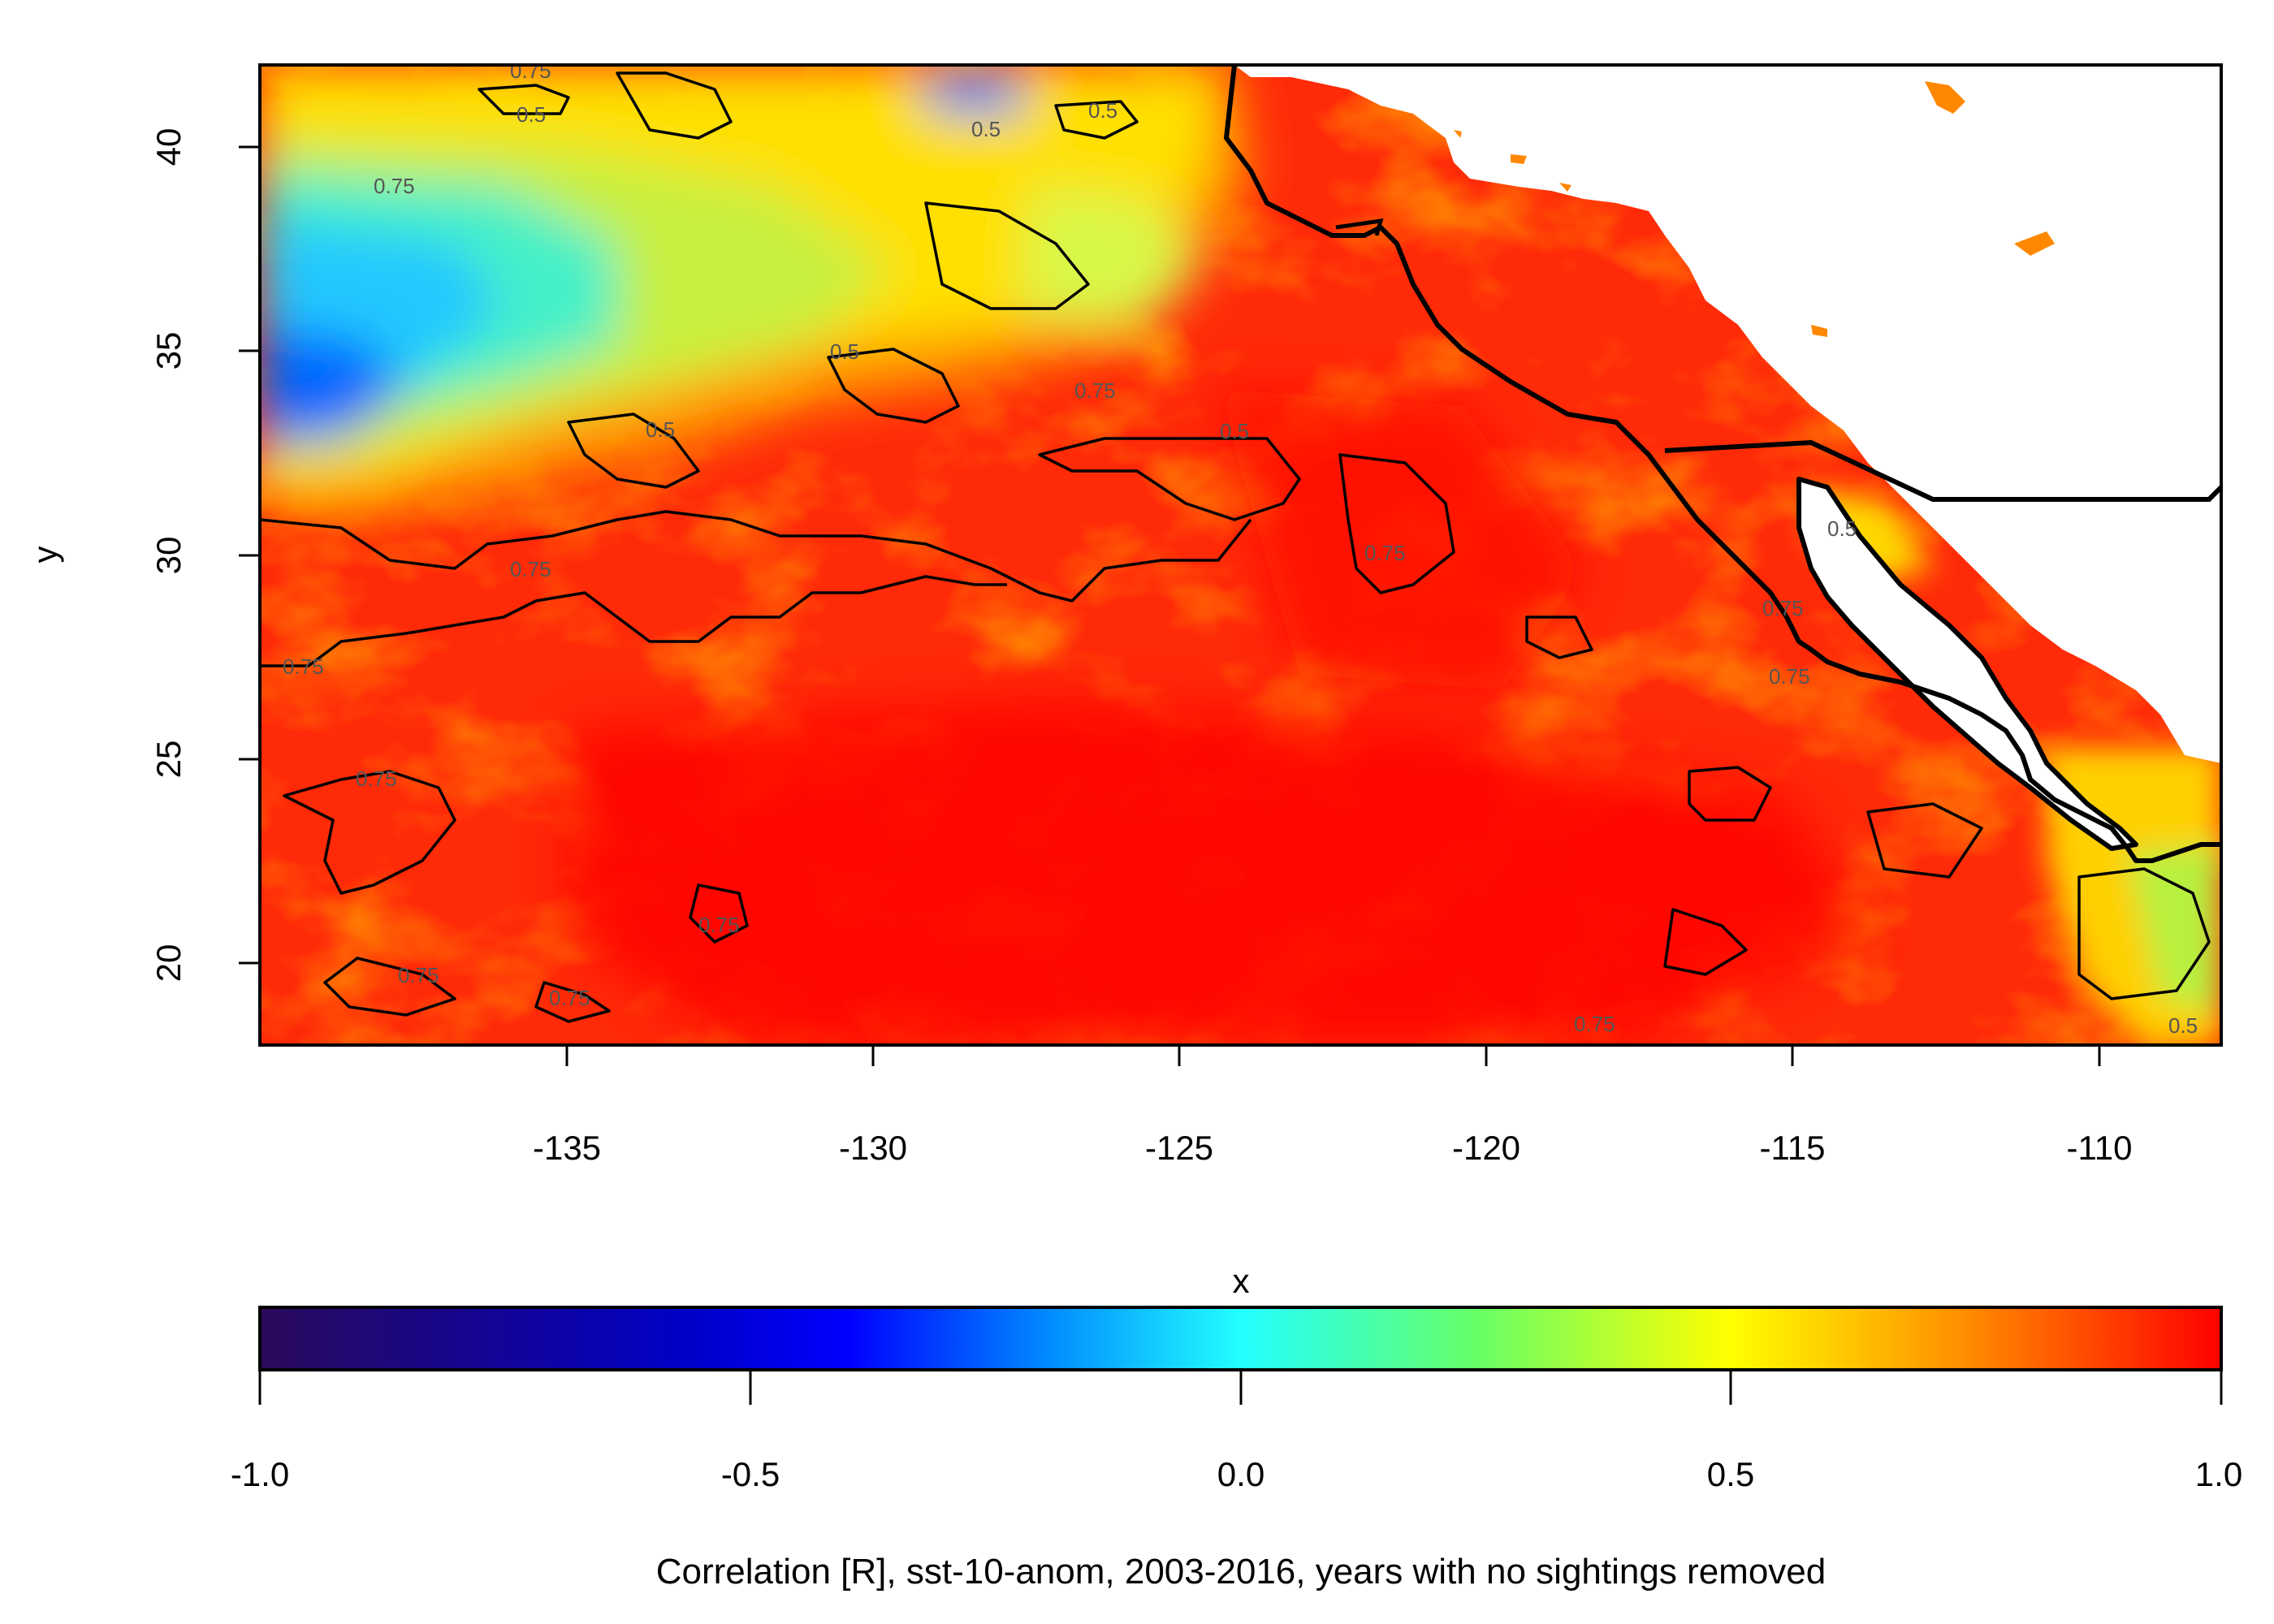 Image resolution: width=2274 pixels, height=1624 pixels. I want to click on y-axis-label: y, so click(45, 555).